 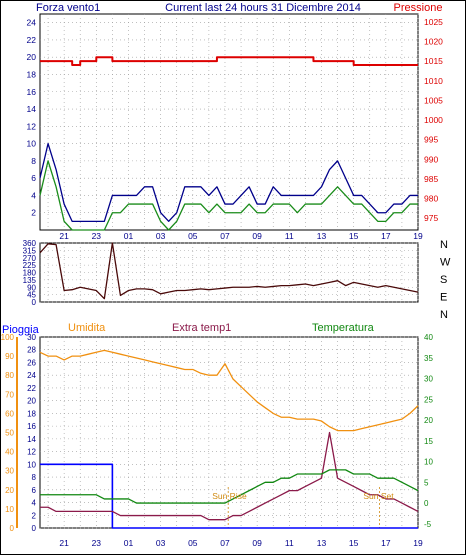 What do you see at coordinates (193, 543) in the screenshot?
I see `x-tick-label-climate: 05` at bounding box center [193, 543].